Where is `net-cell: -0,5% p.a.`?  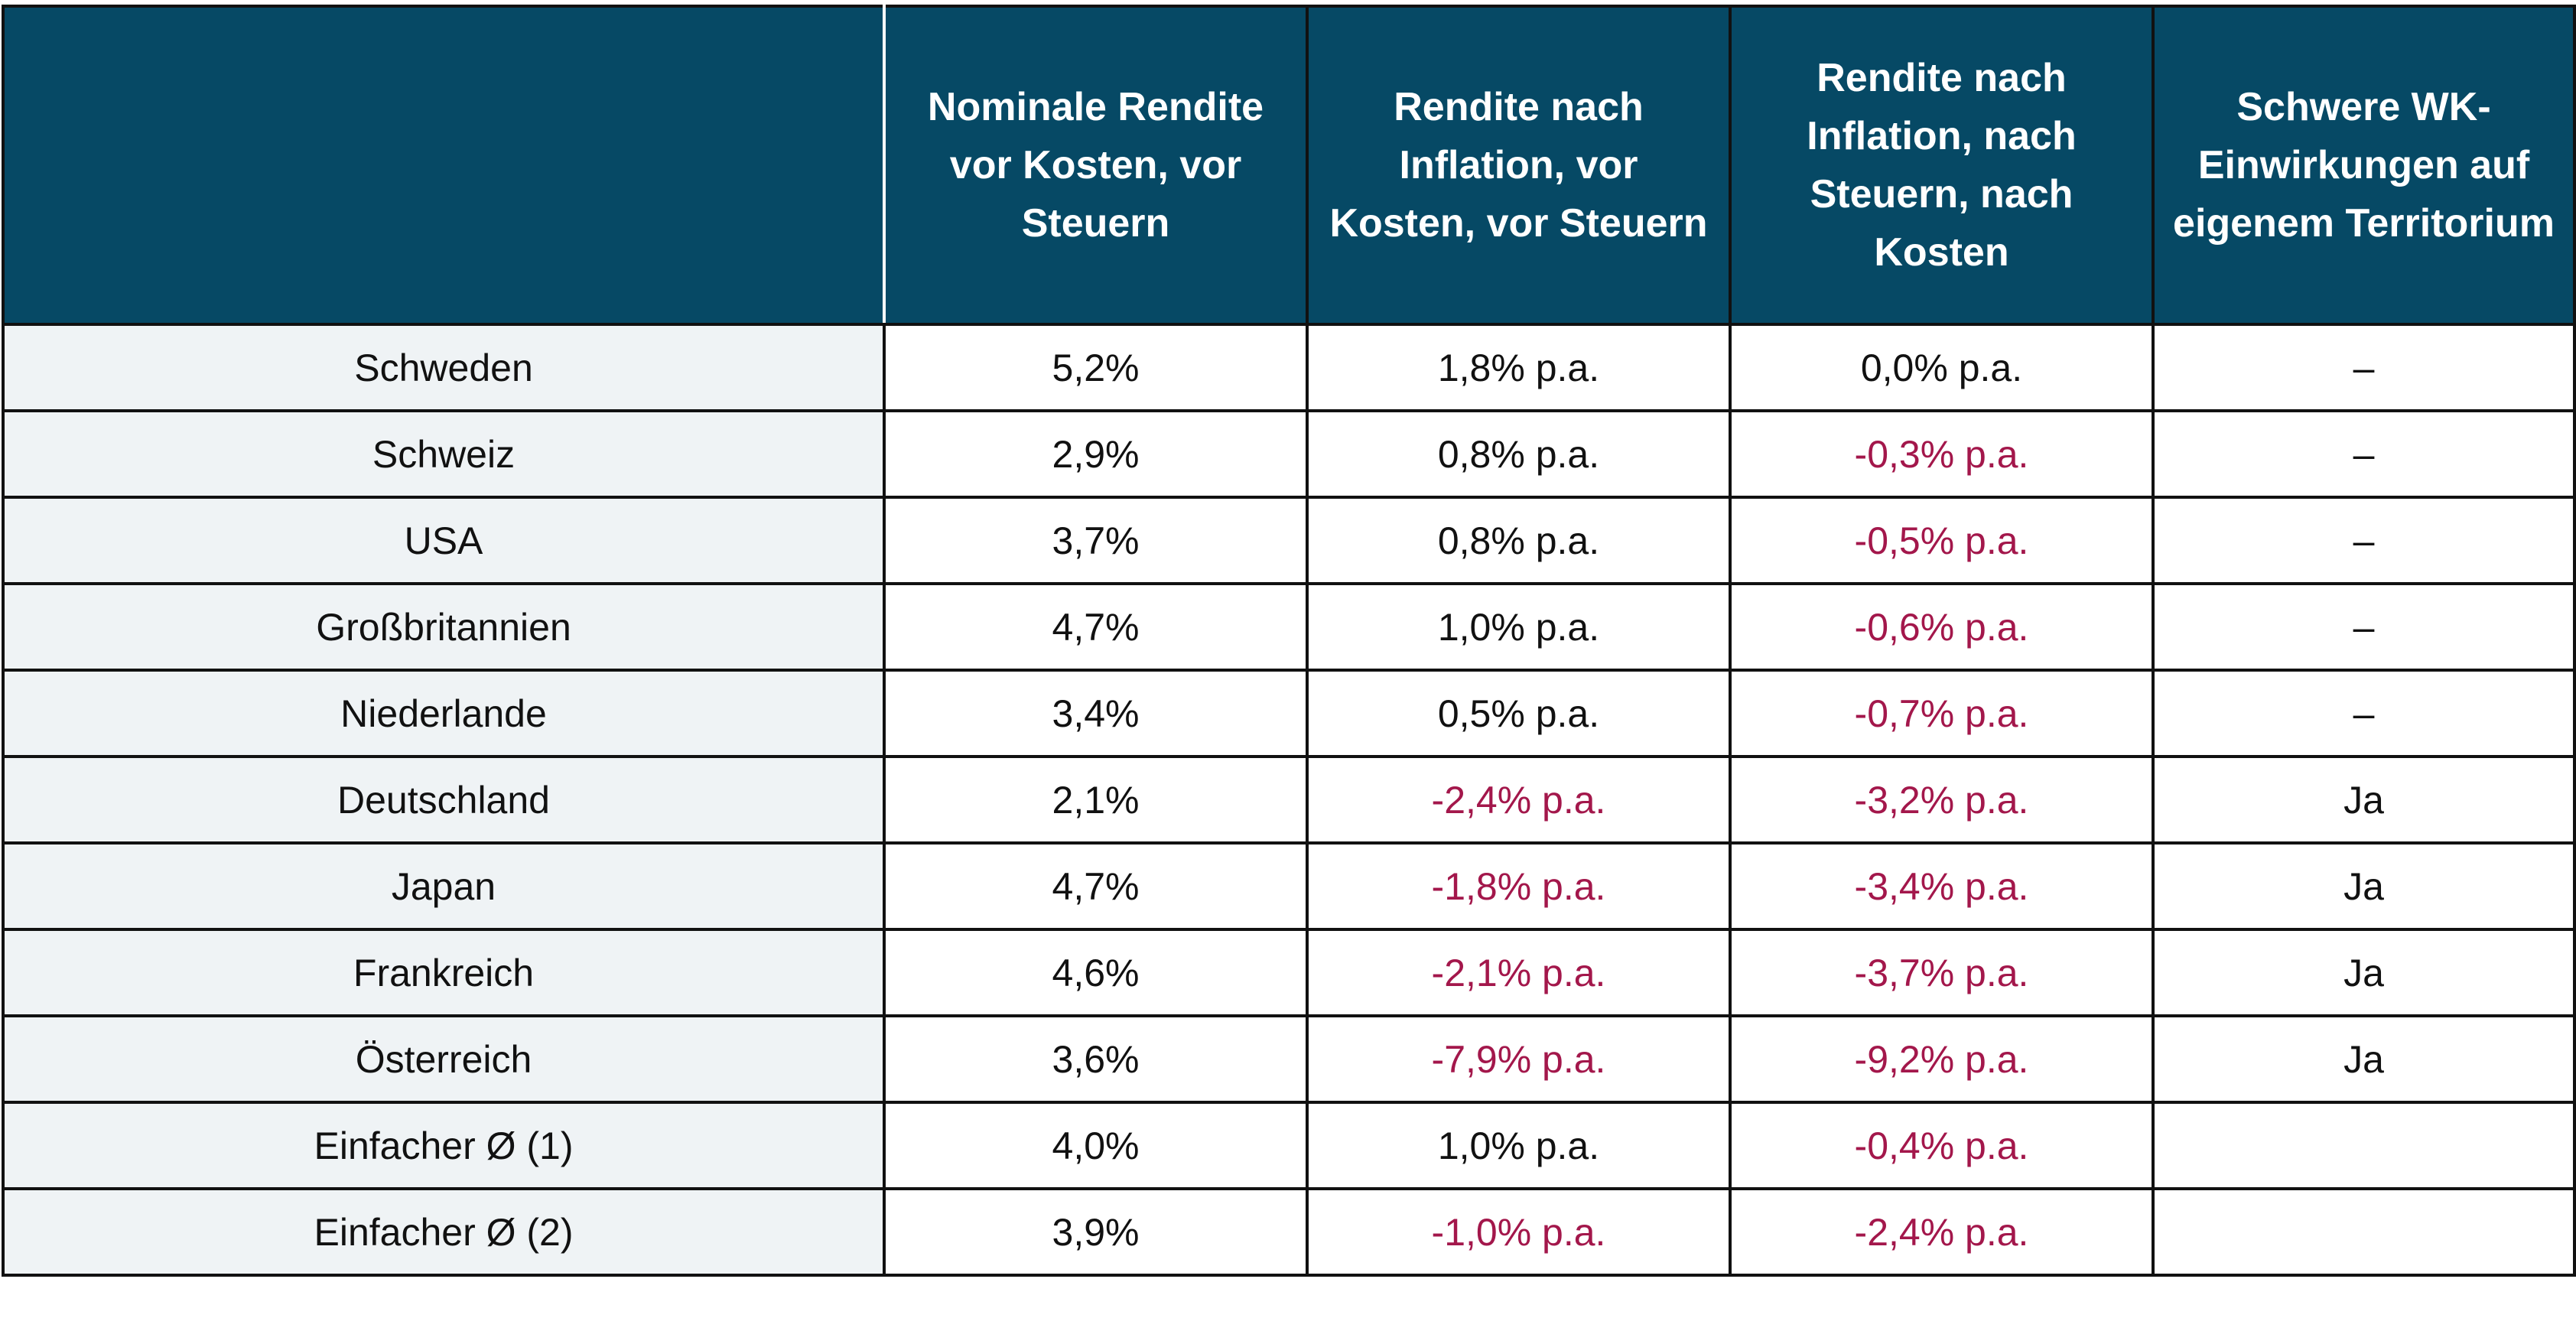 net-cell: -0,5% p.a. is located at coordinates (1942, 540).